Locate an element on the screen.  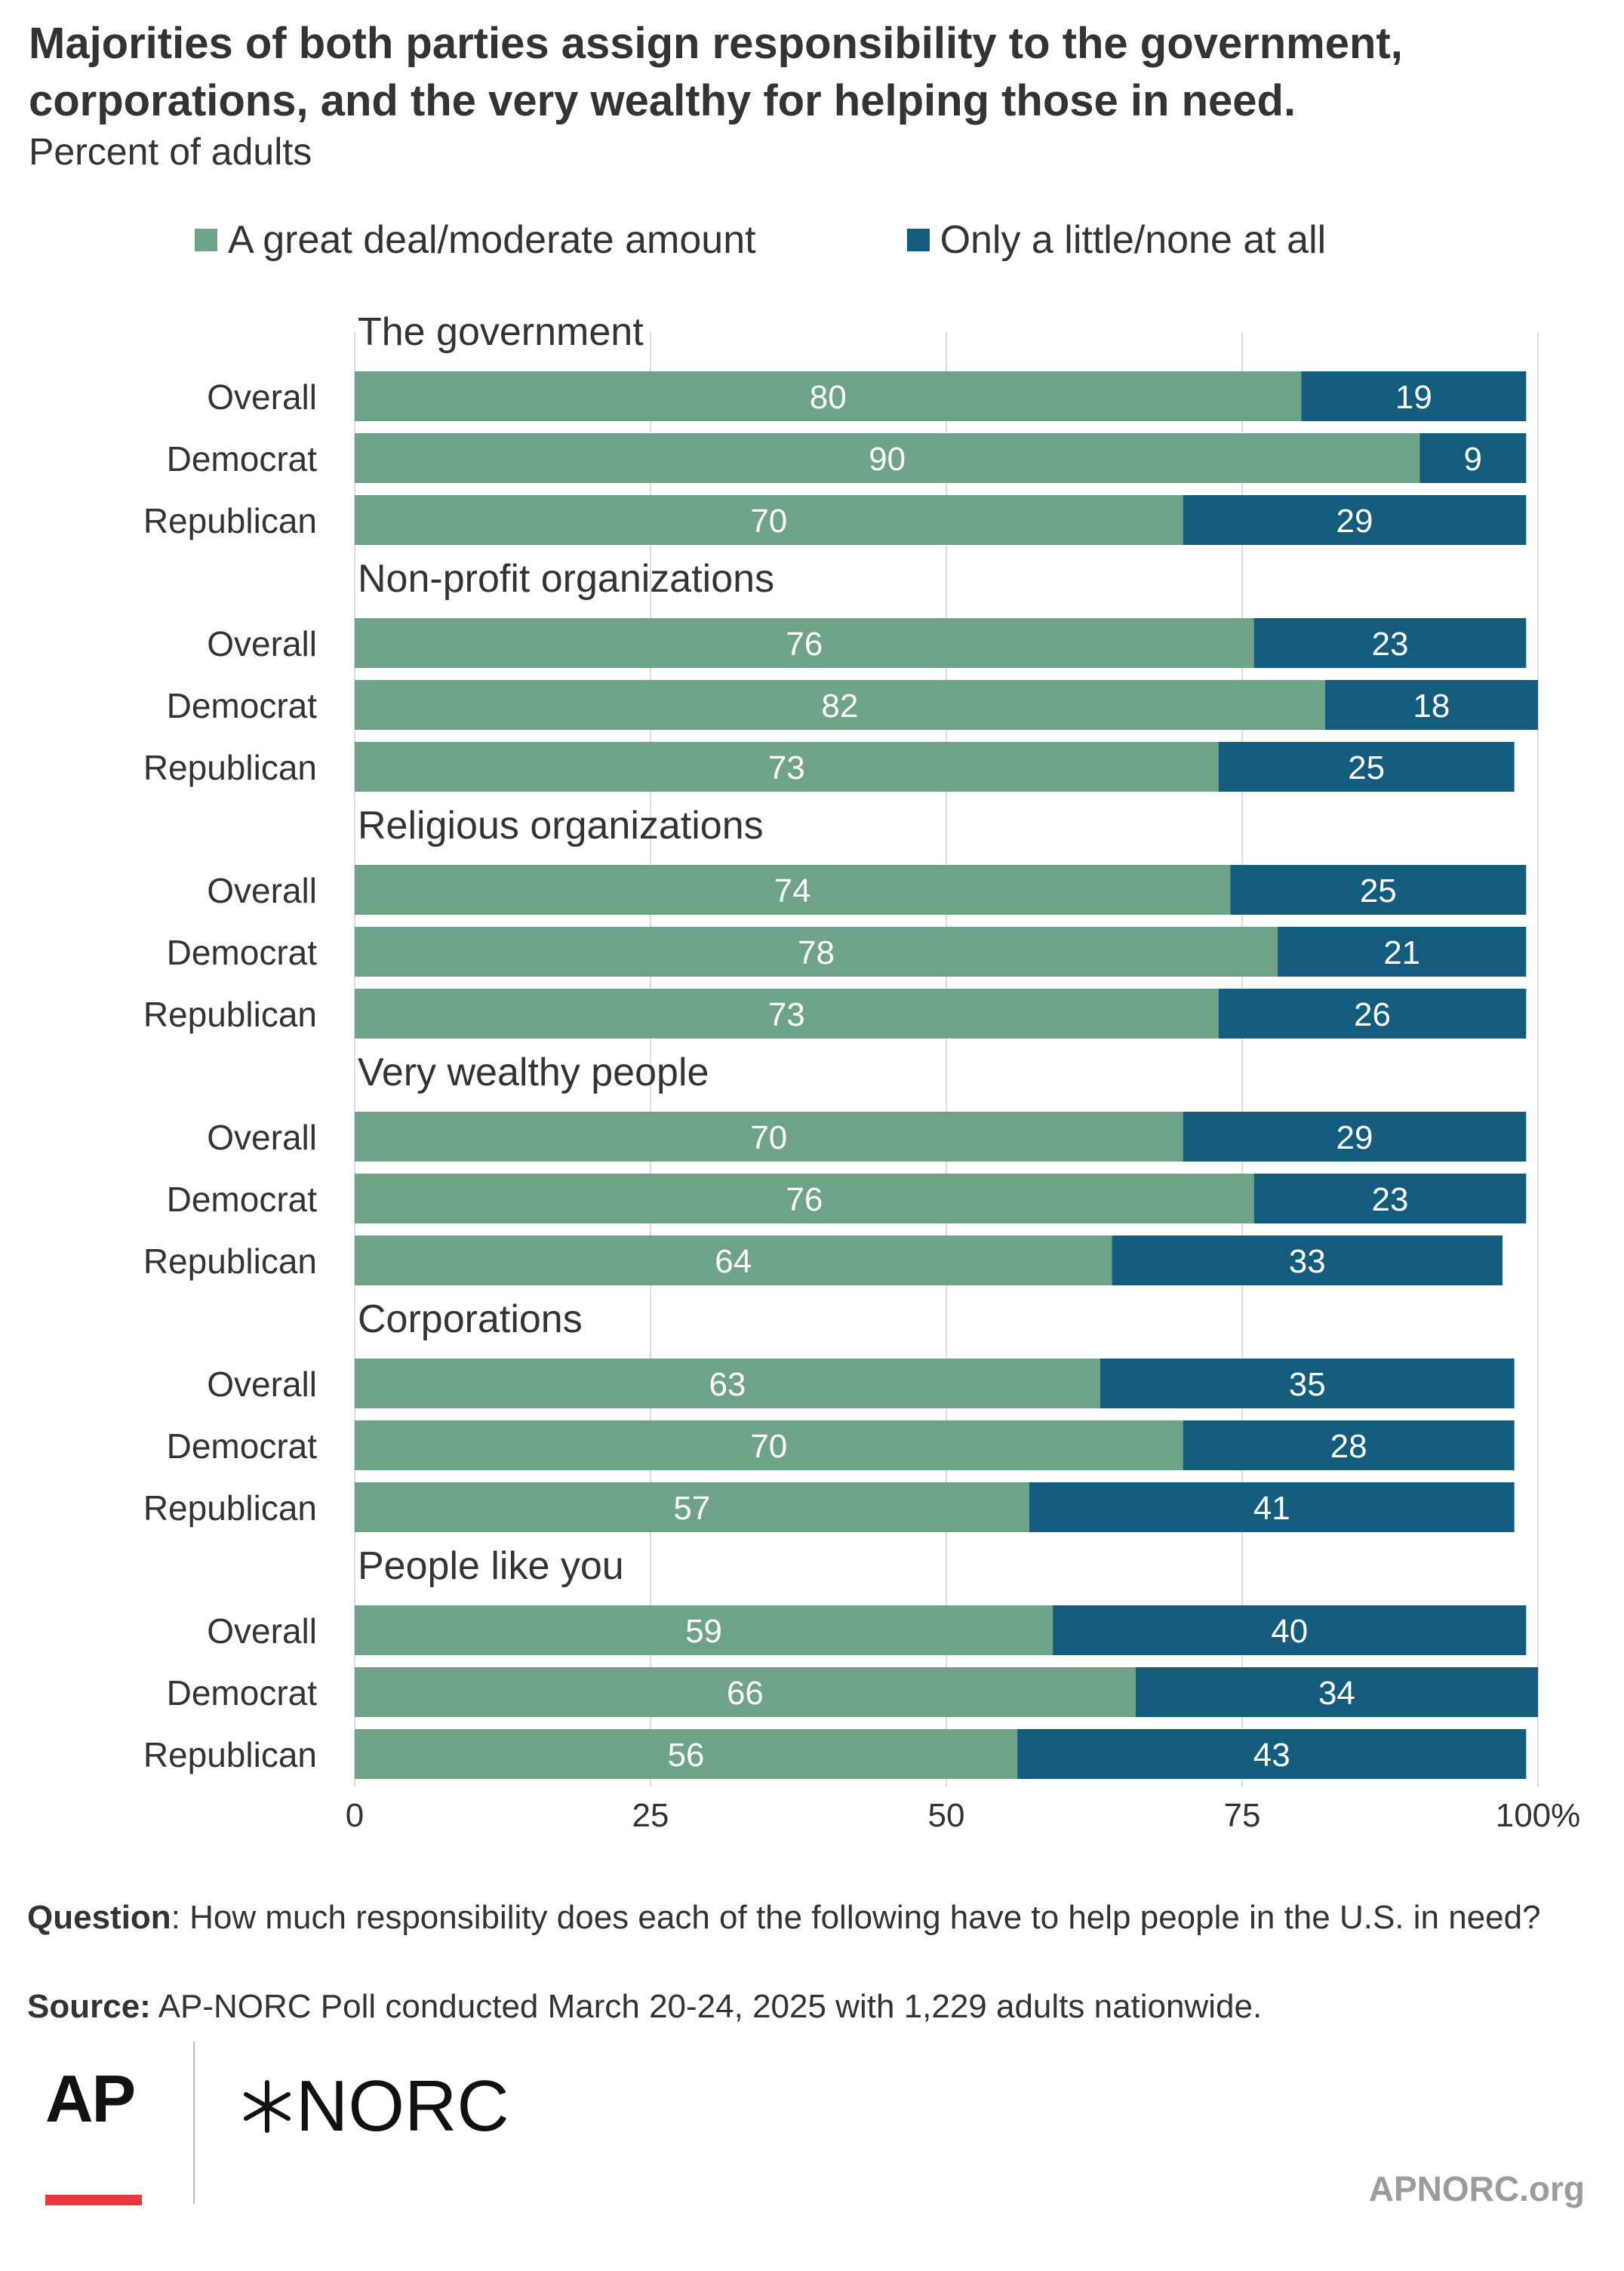
data-label: 41 is located at coordinates (1271, 1509).